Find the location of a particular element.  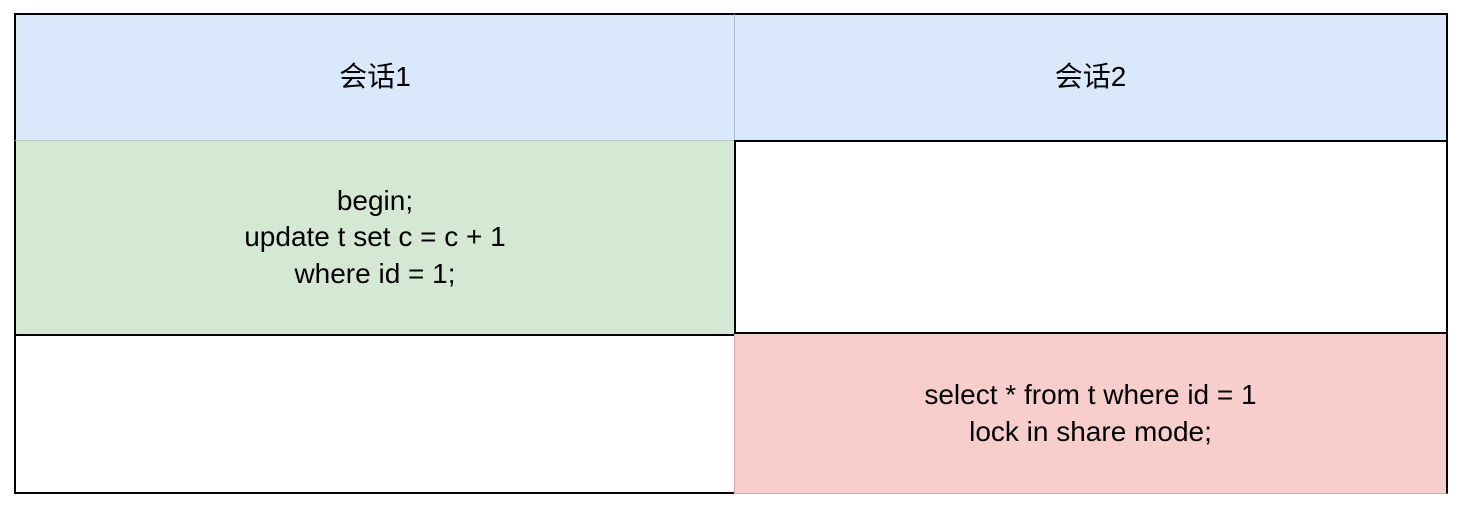

header-session-1-label: 会话1 is located at coordinates (375, 77).